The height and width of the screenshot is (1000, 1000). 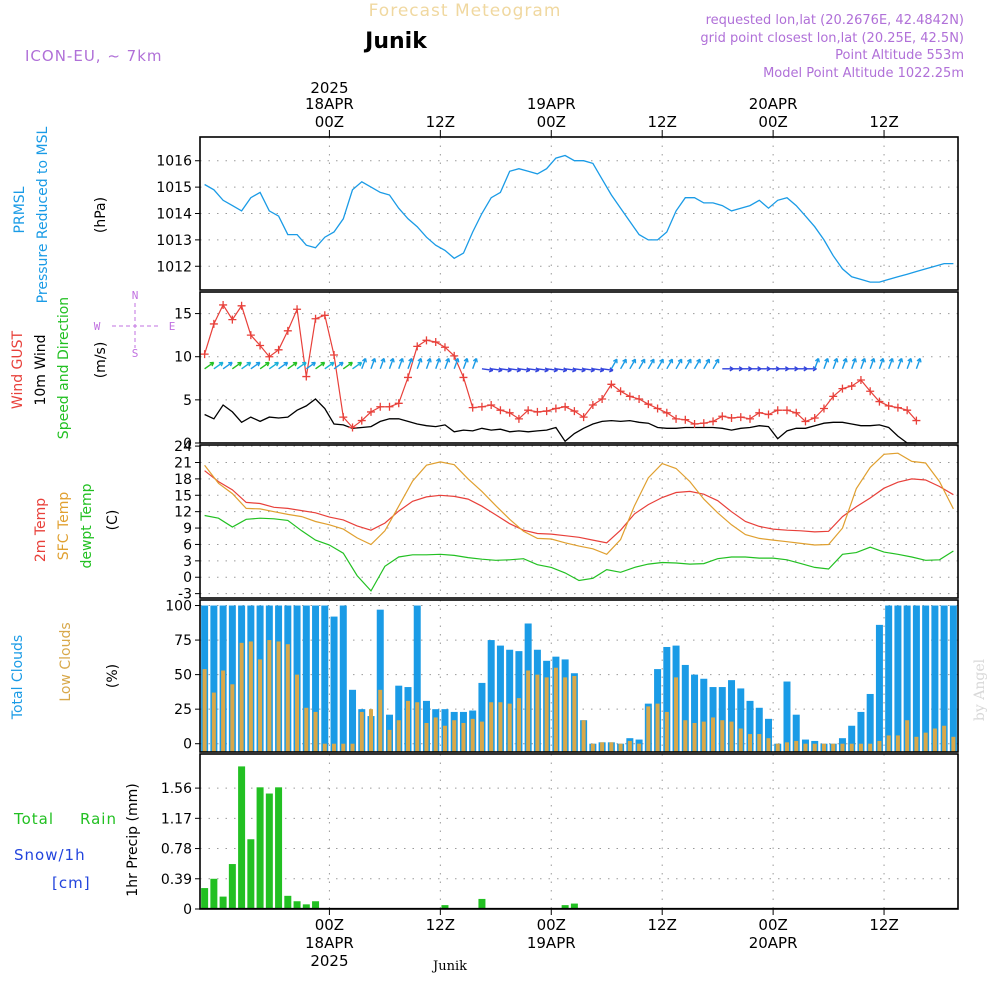 I want to click on time-label-top: 2025, so click(x=329, y=88).